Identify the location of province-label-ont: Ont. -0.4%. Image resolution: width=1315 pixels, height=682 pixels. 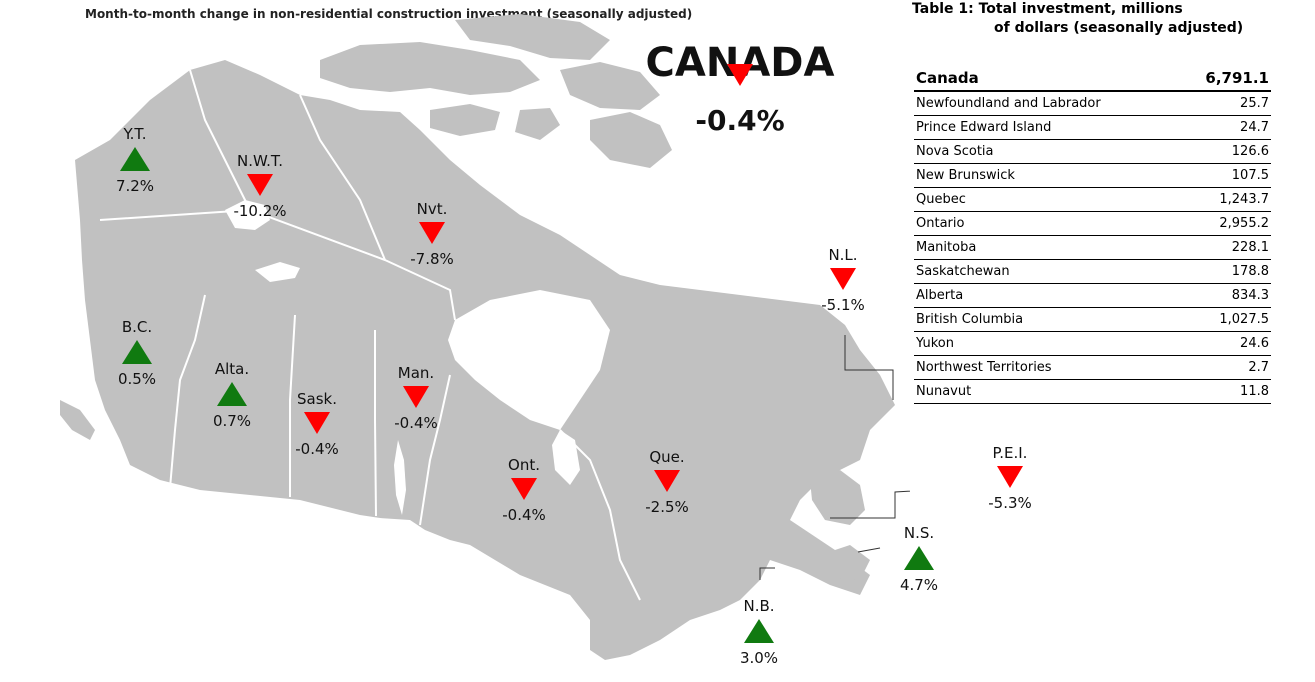
(524, 490).